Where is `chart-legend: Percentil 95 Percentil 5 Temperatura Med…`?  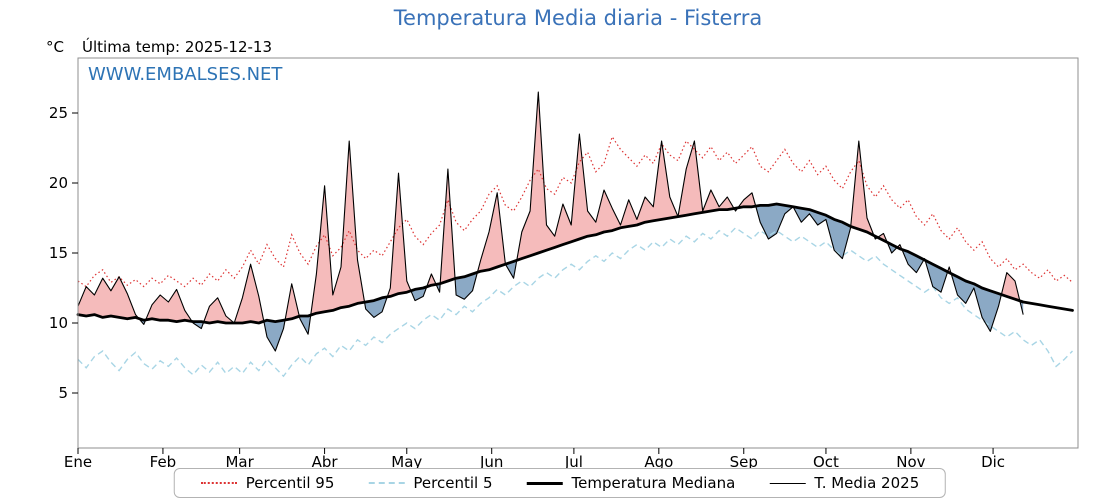 chart-legend: Percentil 95 Percentil 5 Temperatura Med… is located at coordinates (560, 483).